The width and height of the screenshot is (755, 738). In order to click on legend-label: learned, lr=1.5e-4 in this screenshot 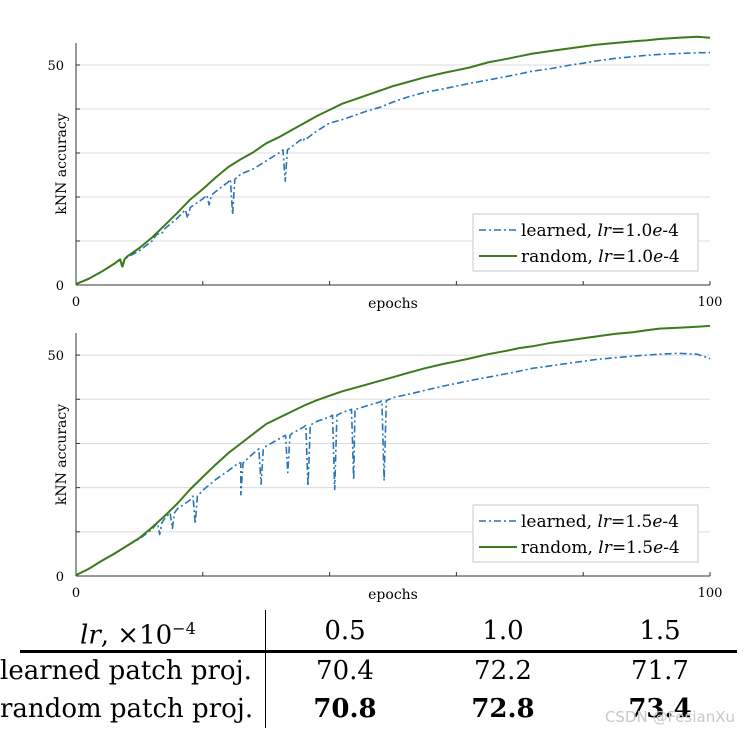, I will do `click(600, 522)`.